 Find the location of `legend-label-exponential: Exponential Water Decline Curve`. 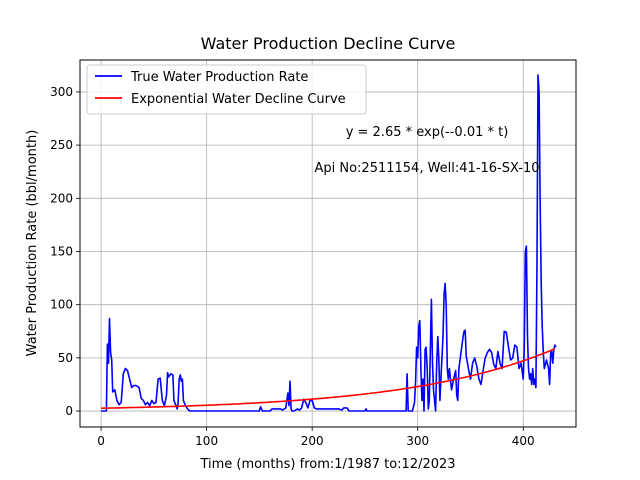

legend-label-exponential: Exponential Water Decline Curve is located at coordinates (238, 99).